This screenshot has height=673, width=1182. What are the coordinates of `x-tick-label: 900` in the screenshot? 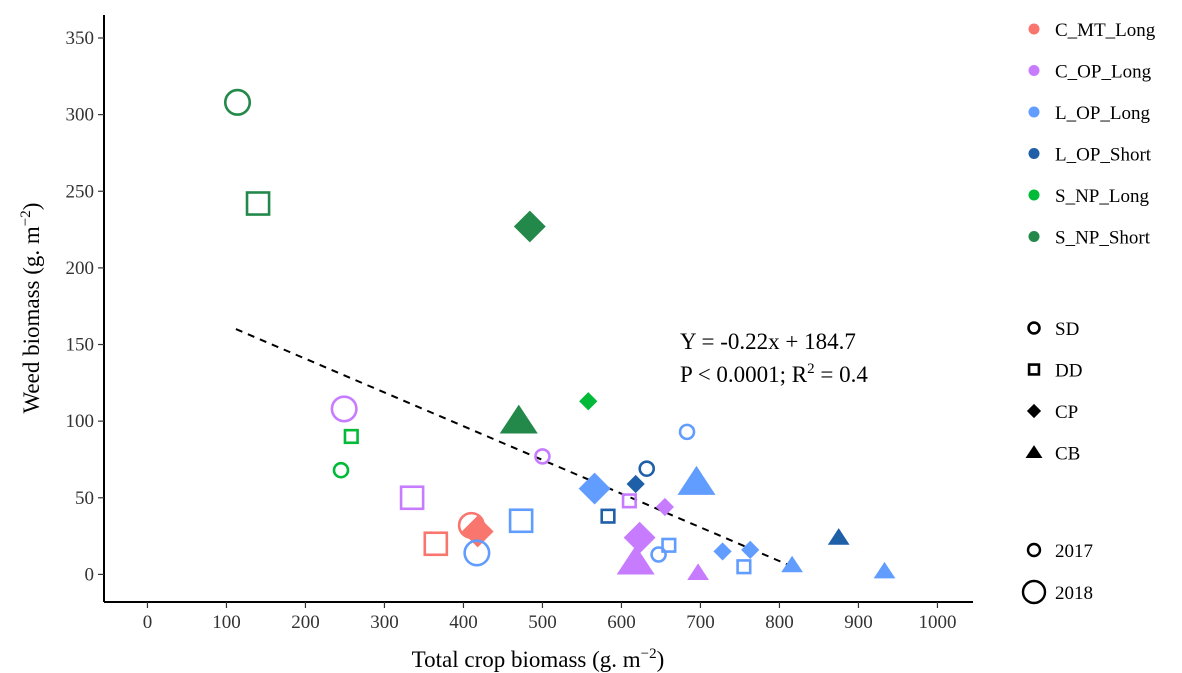 It's located at (858, 622).